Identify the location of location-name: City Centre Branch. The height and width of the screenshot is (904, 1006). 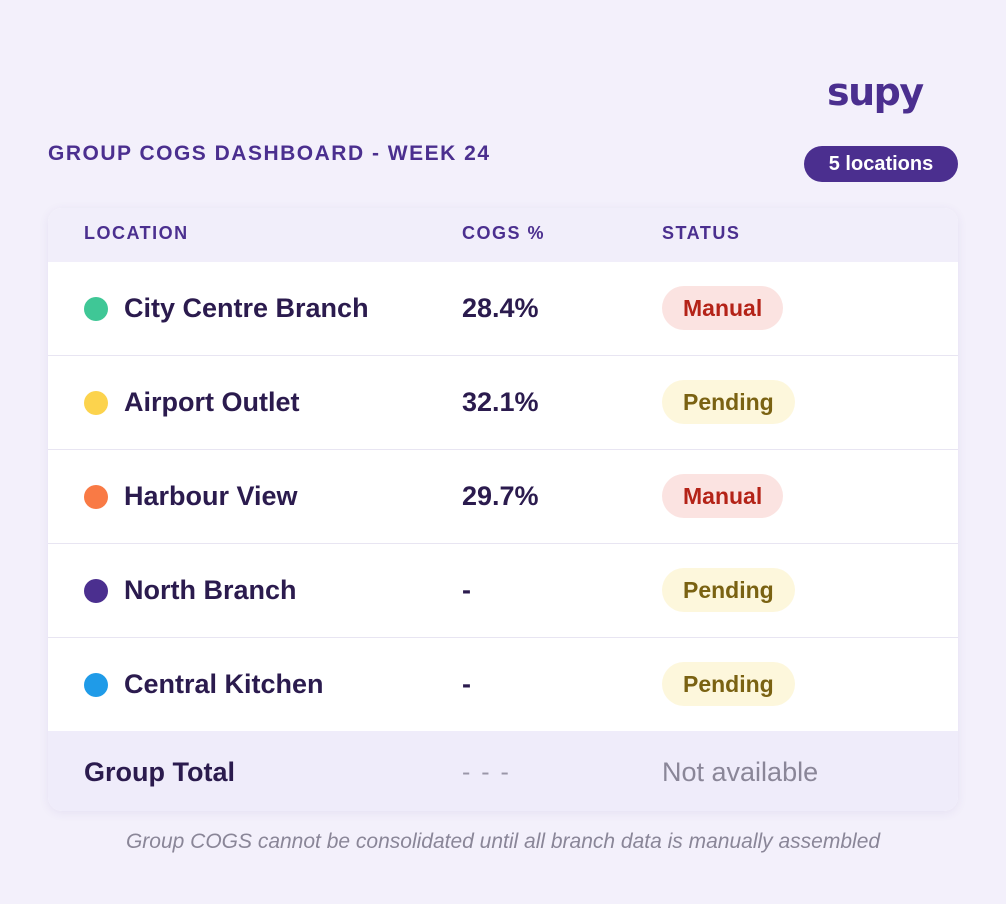
(246, 308).